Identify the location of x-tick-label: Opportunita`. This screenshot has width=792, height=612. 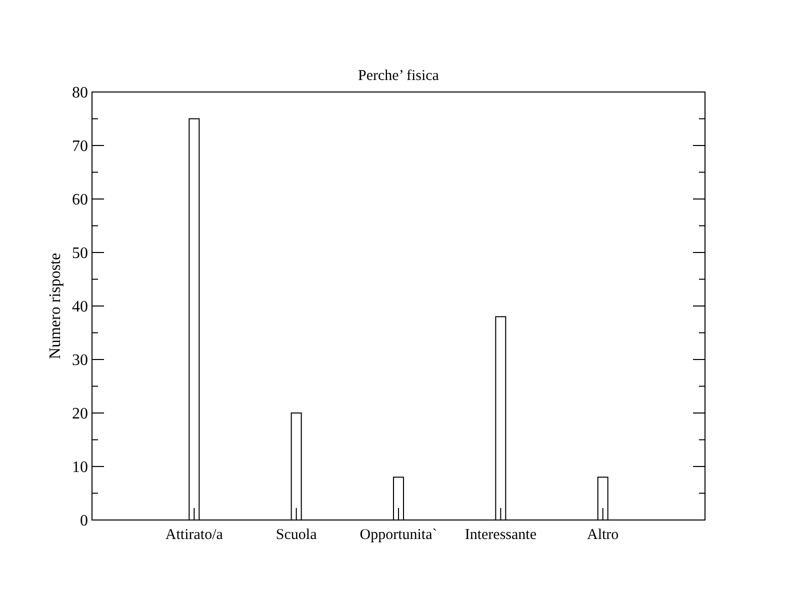
(399, 535).